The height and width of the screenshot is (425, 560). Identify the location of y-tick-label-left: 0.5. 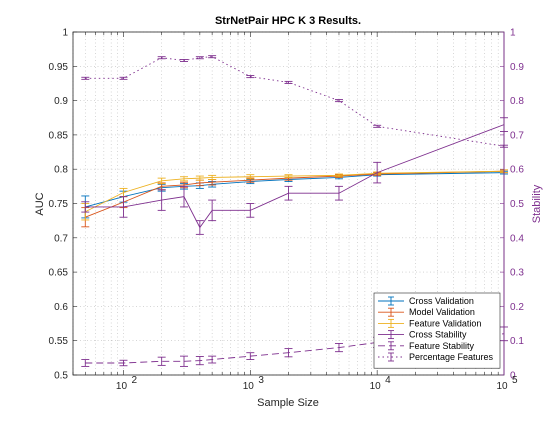
(61, 376).